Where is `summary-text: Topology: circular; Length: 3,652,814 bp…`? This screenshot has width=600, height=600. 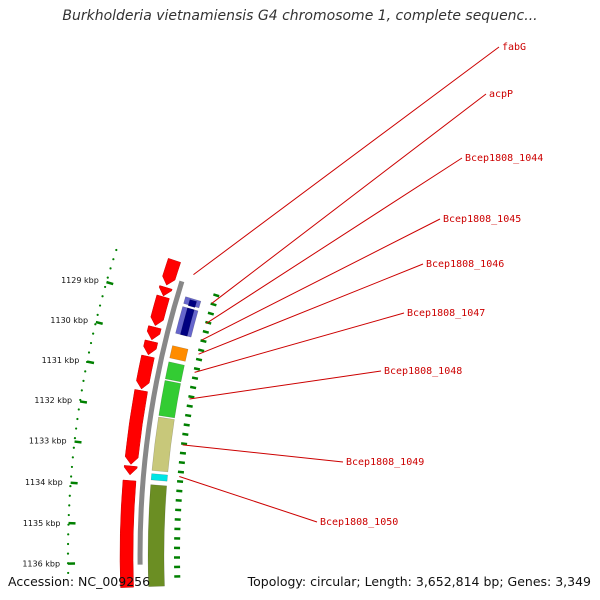
summary-text: Topology: circular; Length: 3,652,814 bp… is located at coordinates (419, 581).